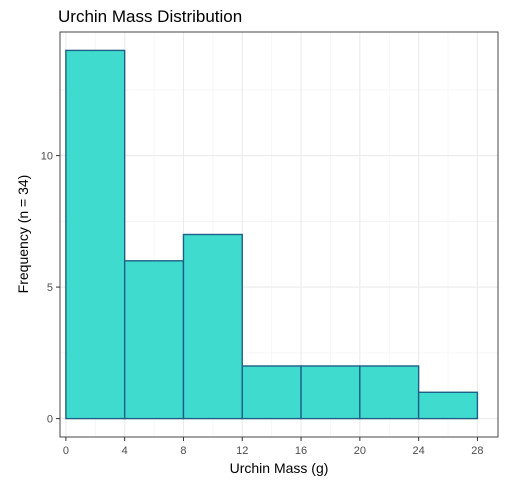 Image resolution: width=512 pixels, height=480 pixels. What do you see at coordinates (150, 16) in the screenshot?
I see `chart-title: Urchin Mass Distribution` at bounding box center [150, 16].